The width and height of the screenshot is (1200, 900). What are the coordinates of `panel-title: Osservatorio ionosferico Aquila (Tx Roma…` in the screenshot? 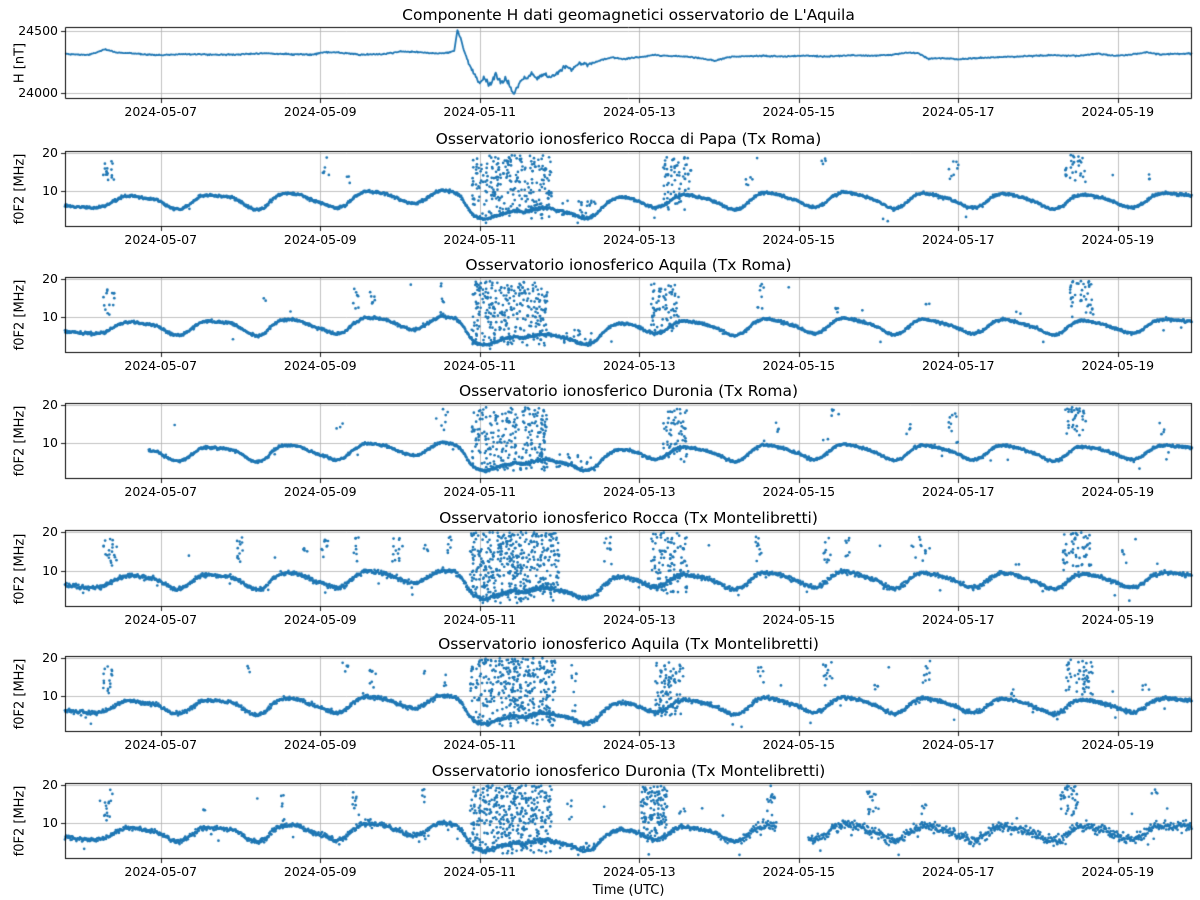 It's located at (628, 265).